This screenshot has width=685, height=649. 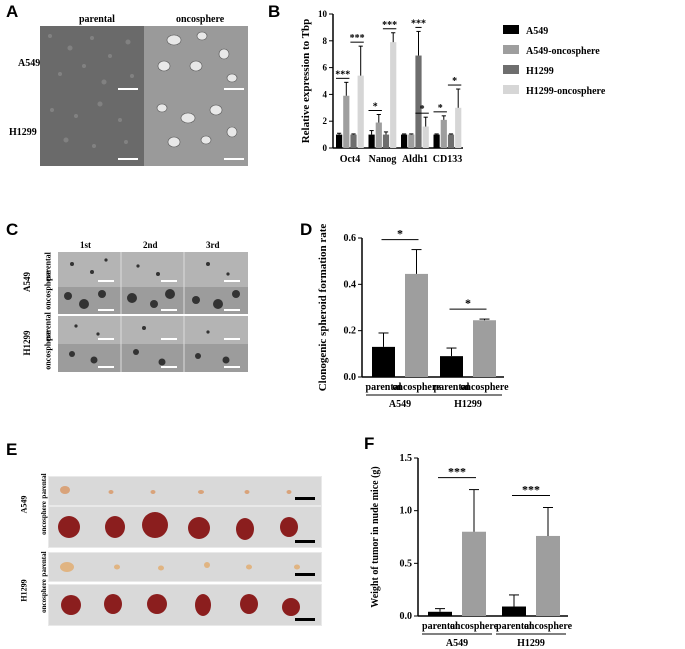 I want to click on colony-texture, so click(x=153, y=312).